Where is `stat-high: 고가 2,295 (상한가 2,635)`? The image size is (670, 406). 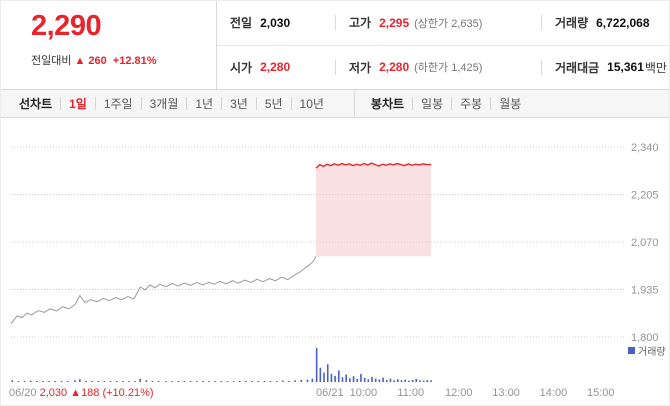 stat-high: 고가 2,295 (상한가 2,635) is located at coordinates (438, 23).